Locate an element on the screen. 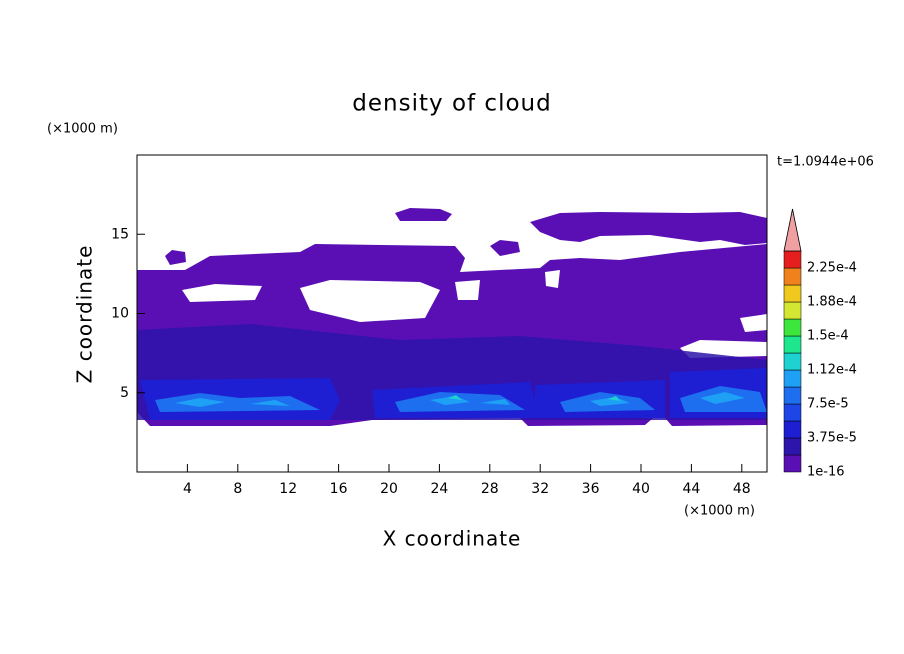  colorbar-label: 1.12e-4 is located at coordinates (832, 370).